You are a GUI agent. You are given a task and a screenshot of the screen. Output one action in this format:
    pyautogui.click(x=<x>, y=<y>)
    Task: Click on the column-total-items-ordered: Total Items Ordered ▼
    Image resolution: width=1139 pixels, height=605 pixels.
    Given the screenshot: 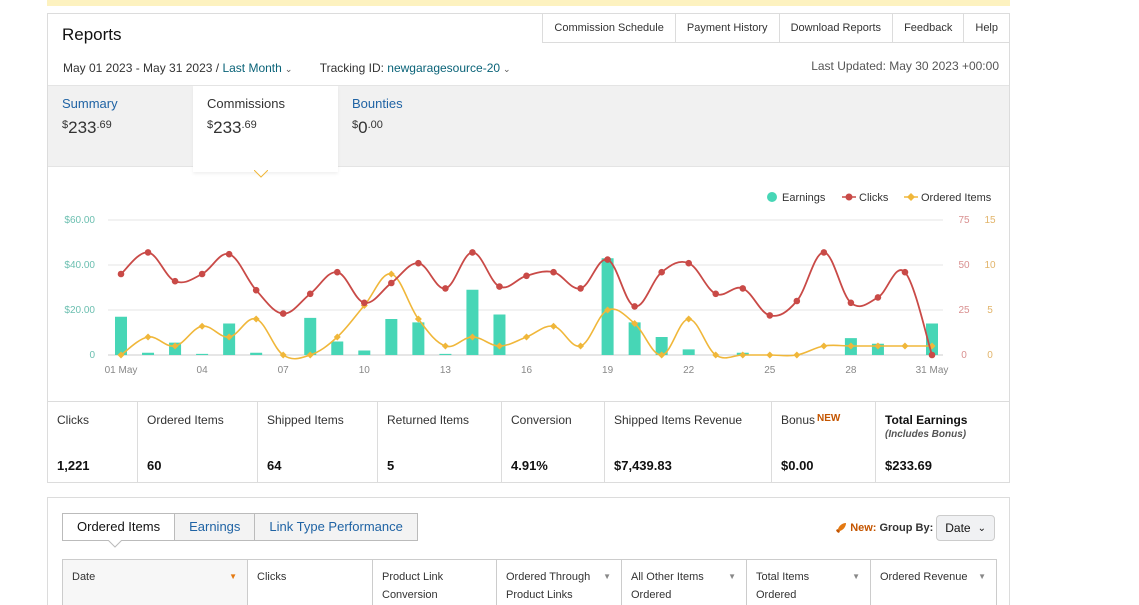 What is the action you would take?
    pyautogui.click(x=809, y=582)
    